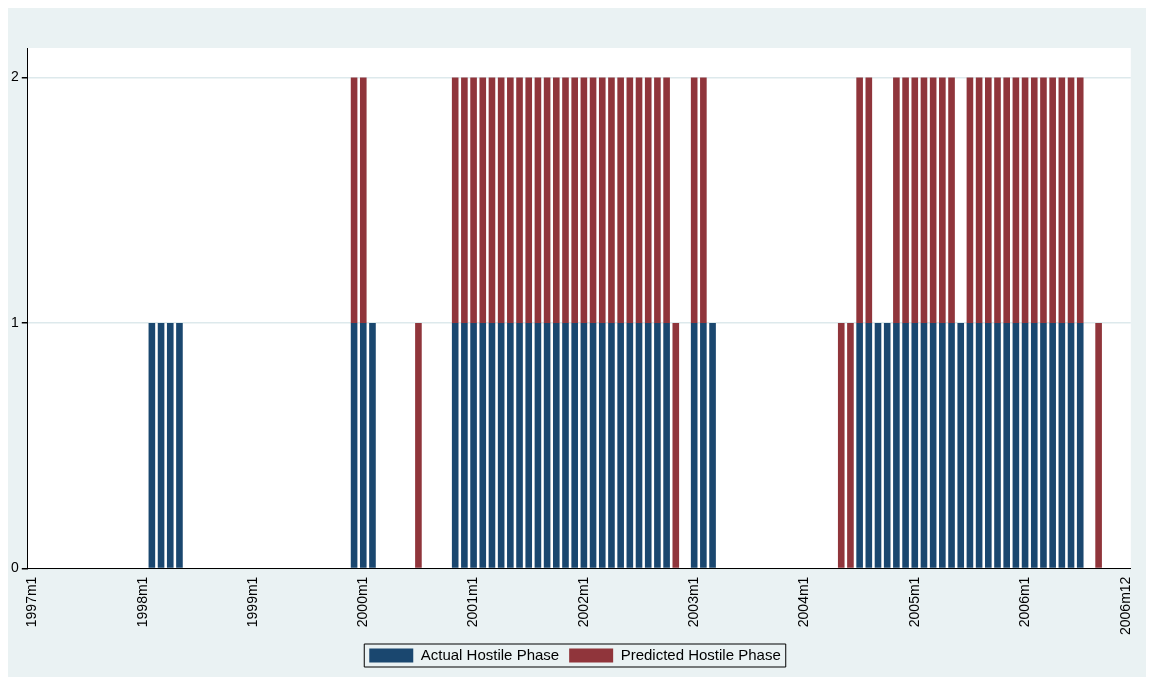  I want to click on x-tick-label: 2004m1, so click(803, 602).